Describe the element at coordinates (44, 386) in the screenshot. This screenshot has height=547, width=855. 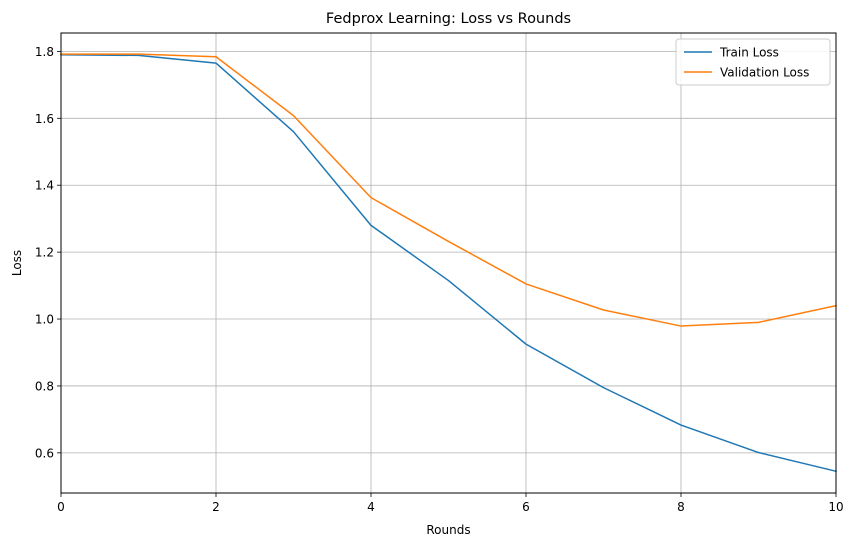
I see `y-tick-label: 0.8` at that location.